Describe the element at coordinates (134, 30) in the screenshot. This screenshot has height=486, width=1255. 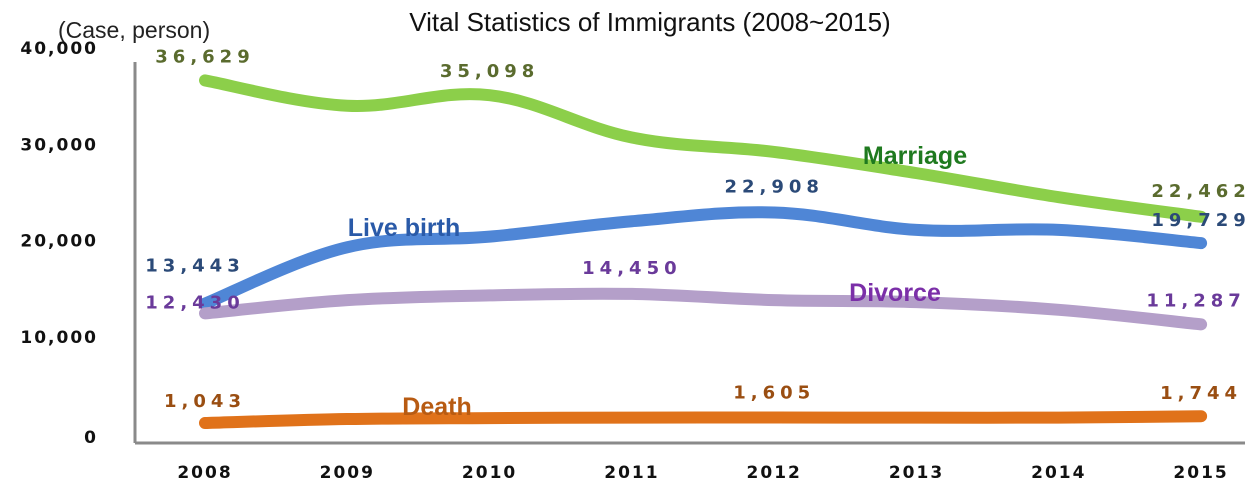
I see `unit-label: (Case, person)` at that location.